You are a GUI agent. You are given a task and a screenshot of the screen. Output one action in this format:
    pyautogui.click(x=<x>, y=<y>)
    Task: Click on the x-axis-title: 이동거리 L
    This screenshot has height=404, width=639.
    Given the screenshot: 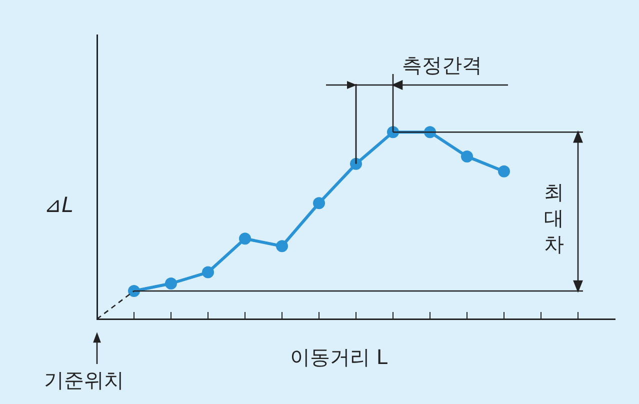 What is the action you would take?
    pyautogui.click(x=339, y=357)
    